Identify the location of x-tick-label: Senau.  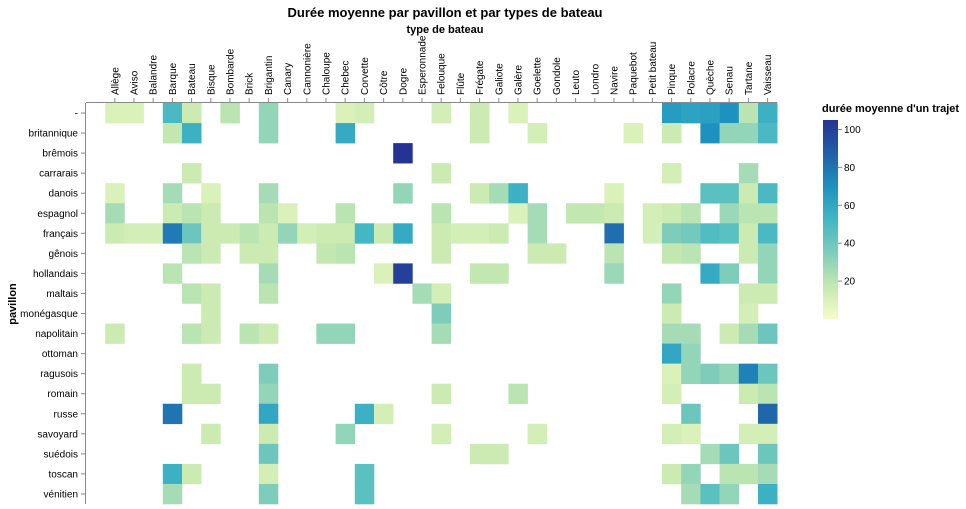
(730, 80).